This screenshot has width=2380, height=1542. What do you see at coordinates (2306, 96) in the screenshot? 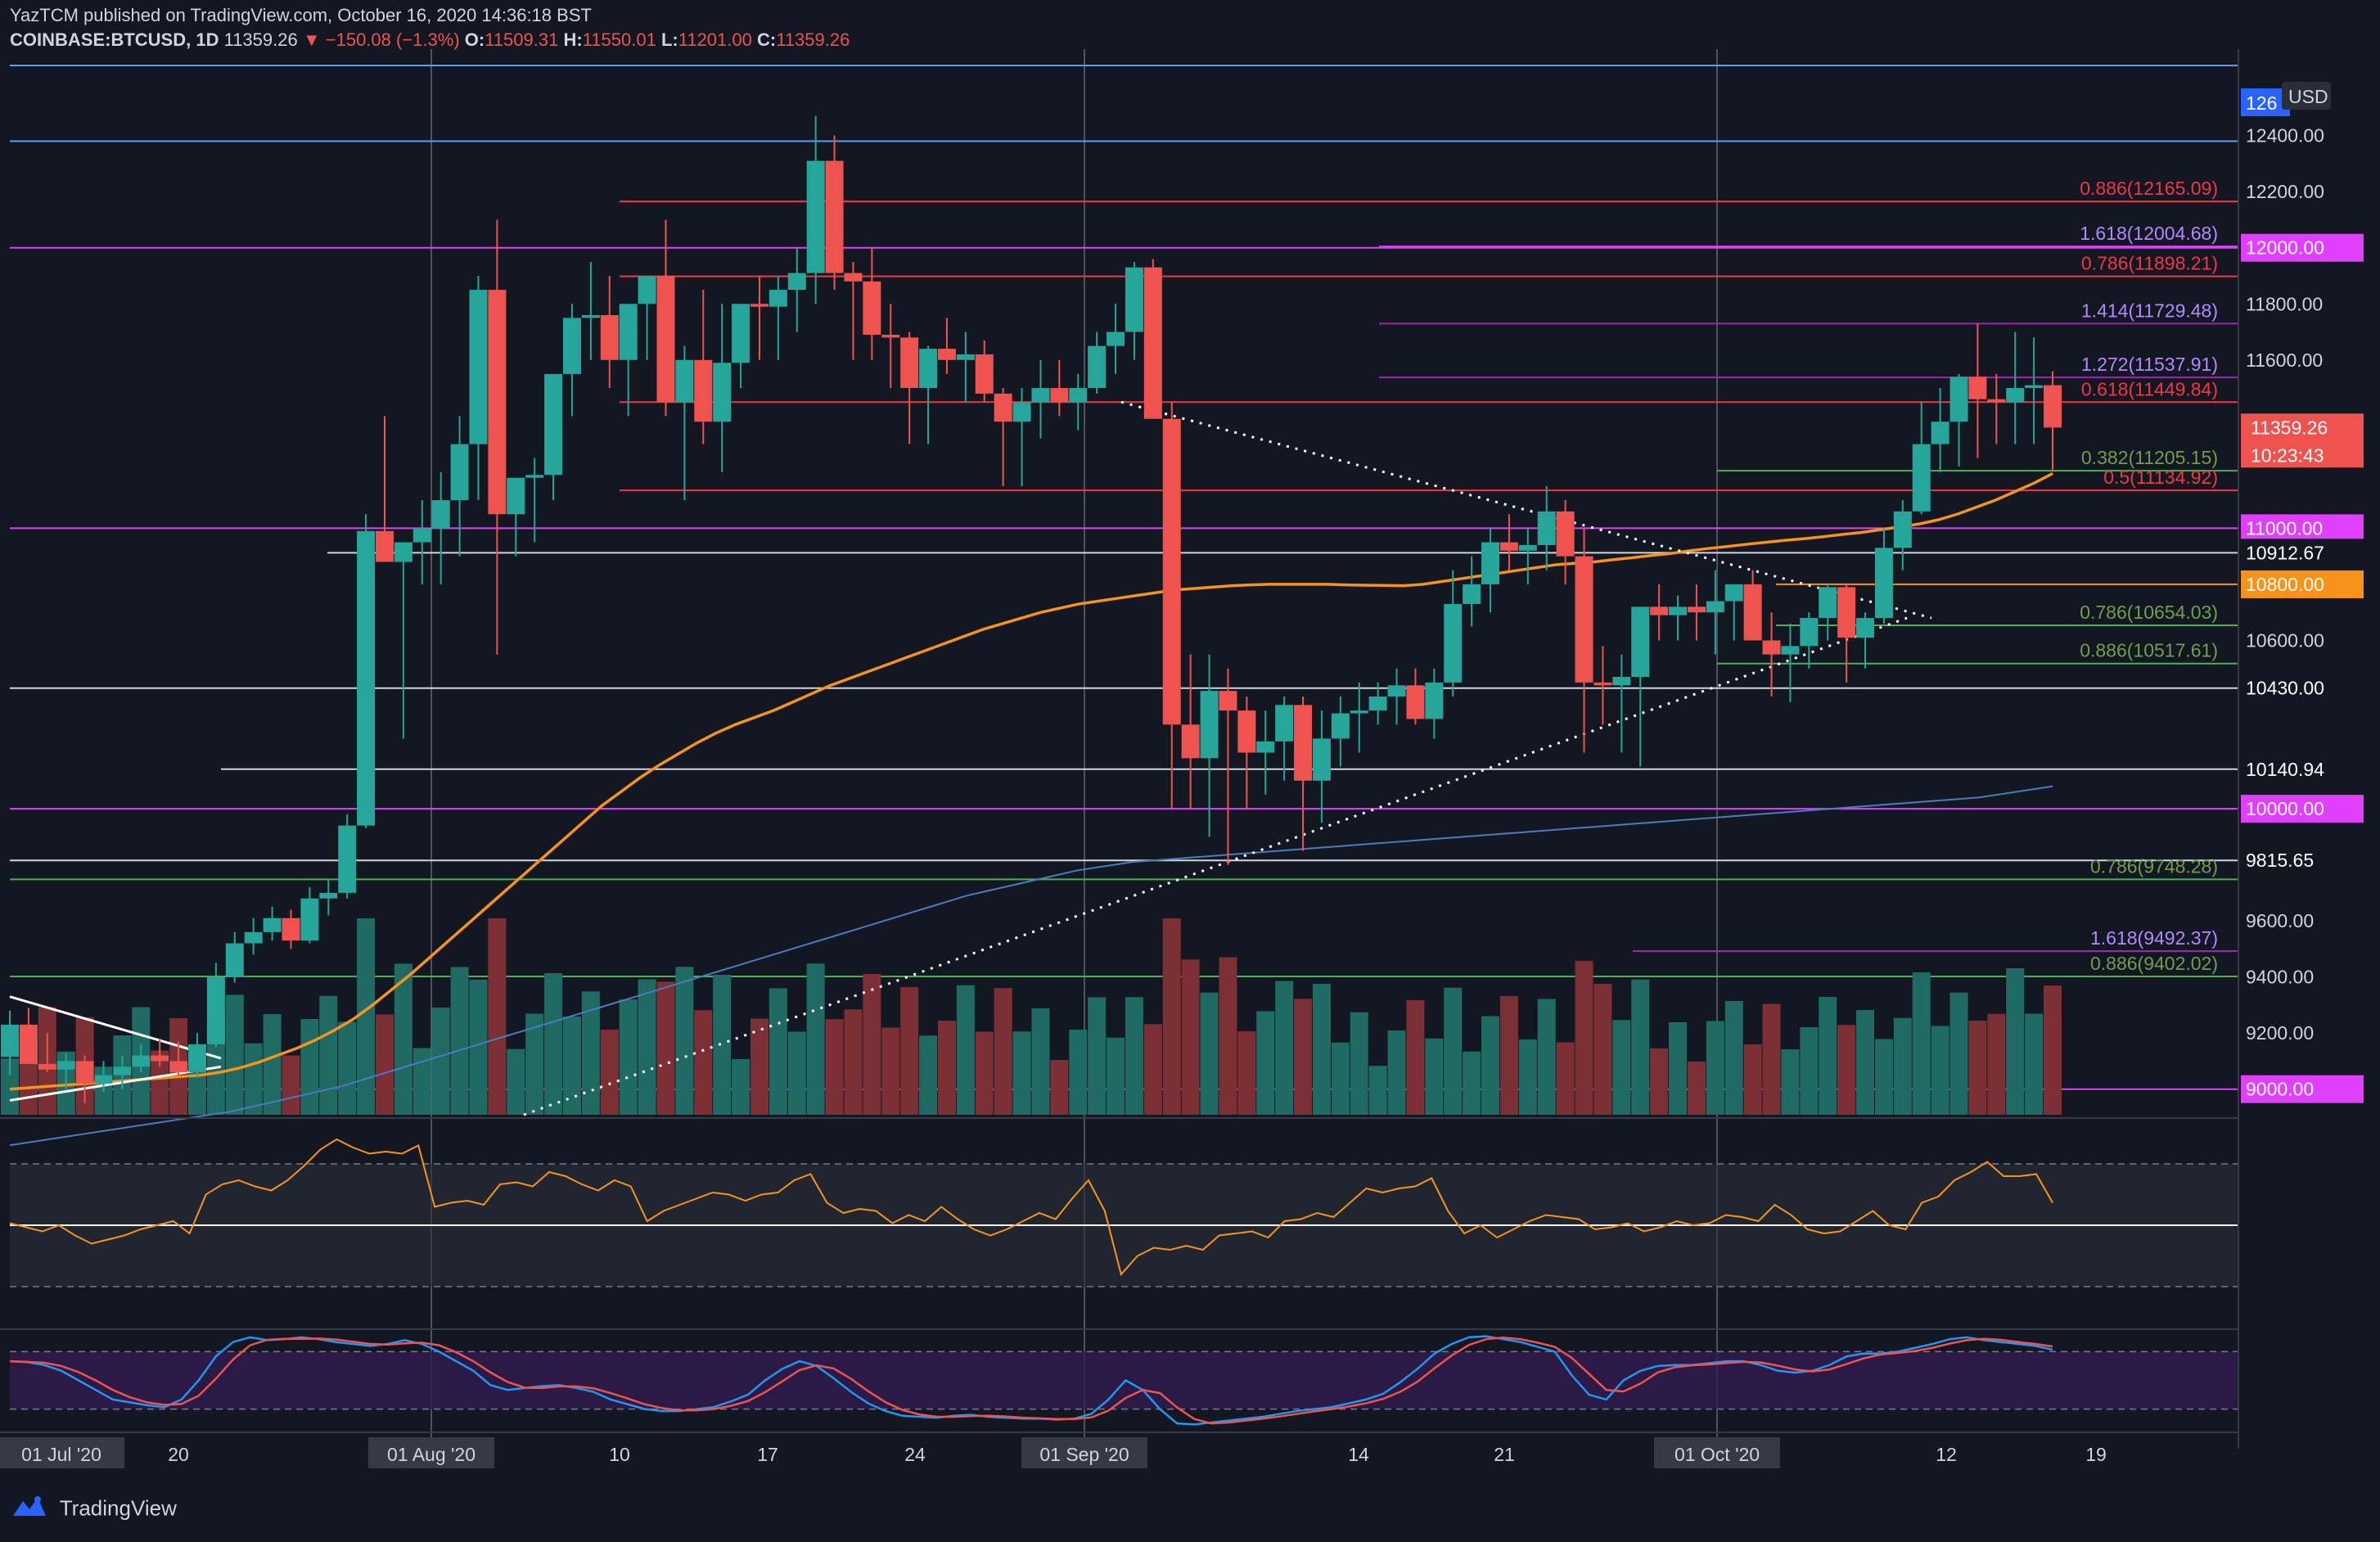
I see `currency-badge-bg` at bounding box center [2306, 96].